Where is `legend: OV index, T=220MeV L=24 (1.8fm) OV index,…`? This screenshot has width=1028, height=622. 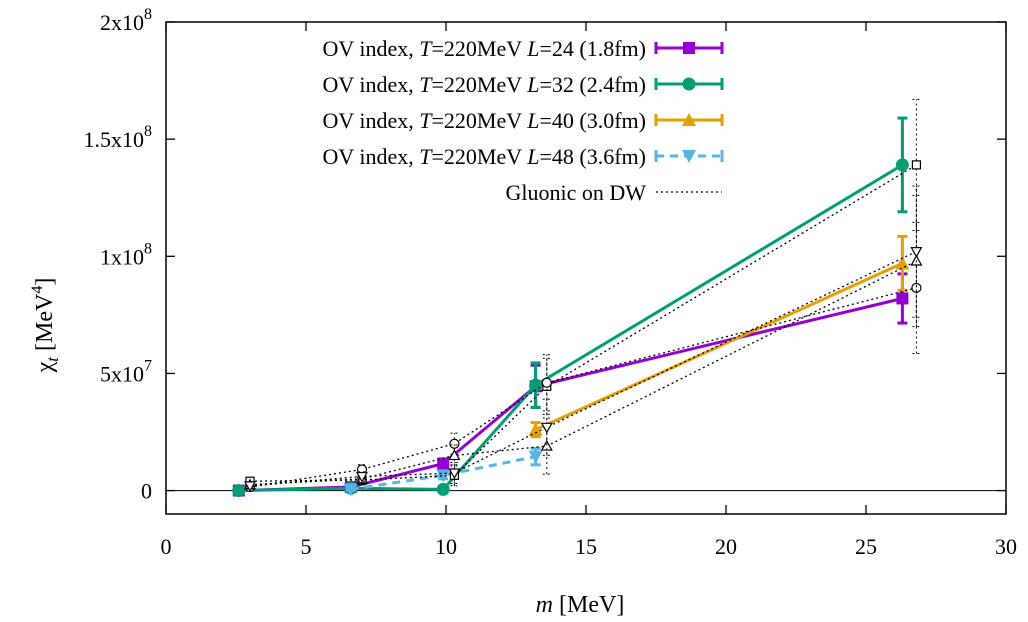 legend: OV index, T=220MeV L=24 (1.8fm) OV index,… is located at coordinates (523, 120).